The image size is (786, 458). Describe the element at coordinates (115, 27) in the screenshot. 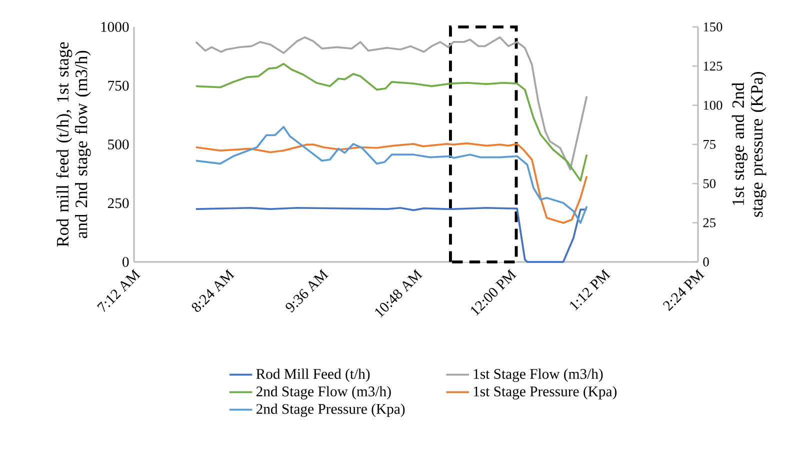

I see `y-tick-label: 1000` at that location.